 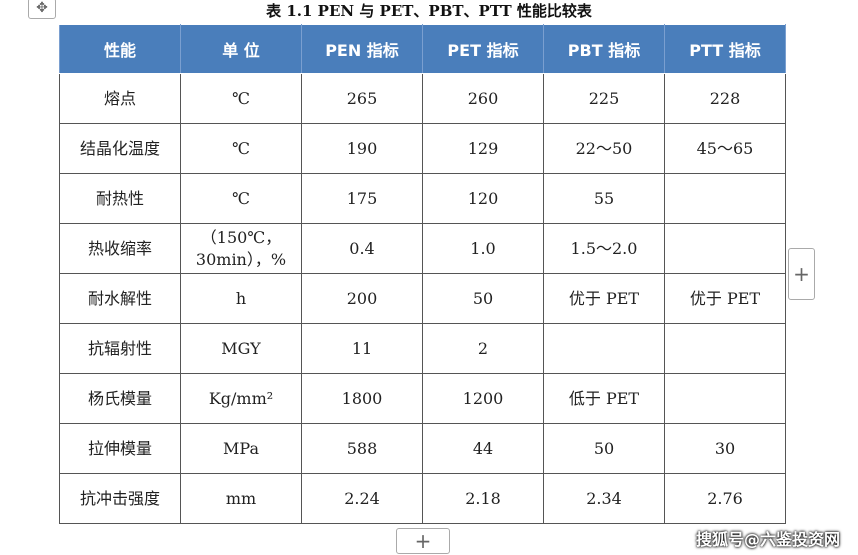 I want to click on table-cell: 杨氏模量, so click(x=120, y=398).